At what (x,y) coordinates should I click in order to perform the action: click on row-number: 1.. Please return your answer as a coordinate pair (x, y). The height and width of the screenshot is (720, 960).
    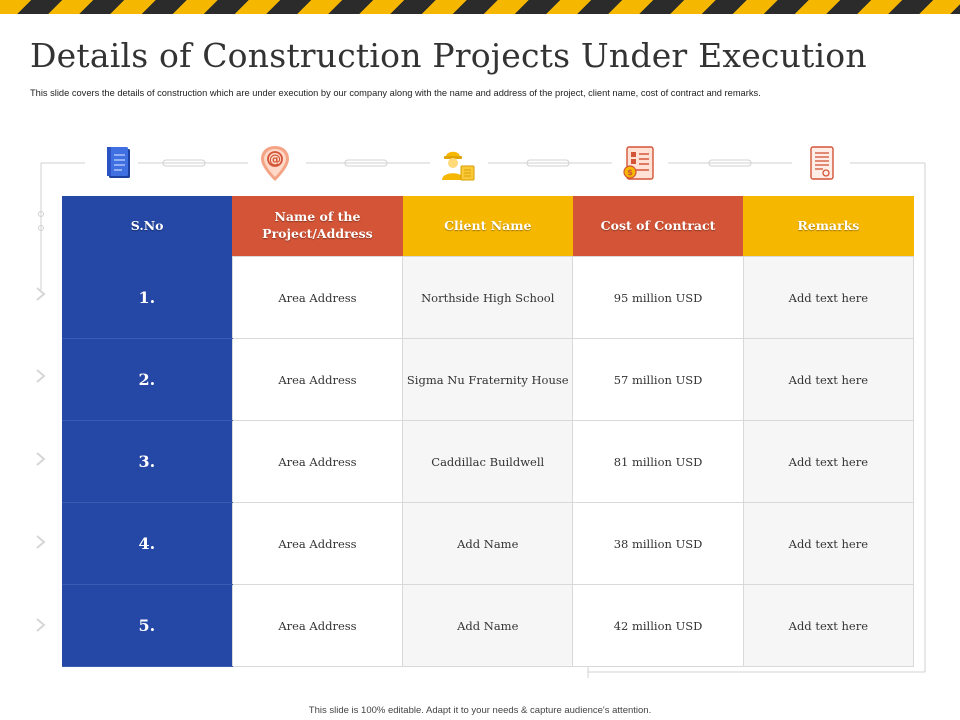
    Looking at the image, I should click on (147, 297).